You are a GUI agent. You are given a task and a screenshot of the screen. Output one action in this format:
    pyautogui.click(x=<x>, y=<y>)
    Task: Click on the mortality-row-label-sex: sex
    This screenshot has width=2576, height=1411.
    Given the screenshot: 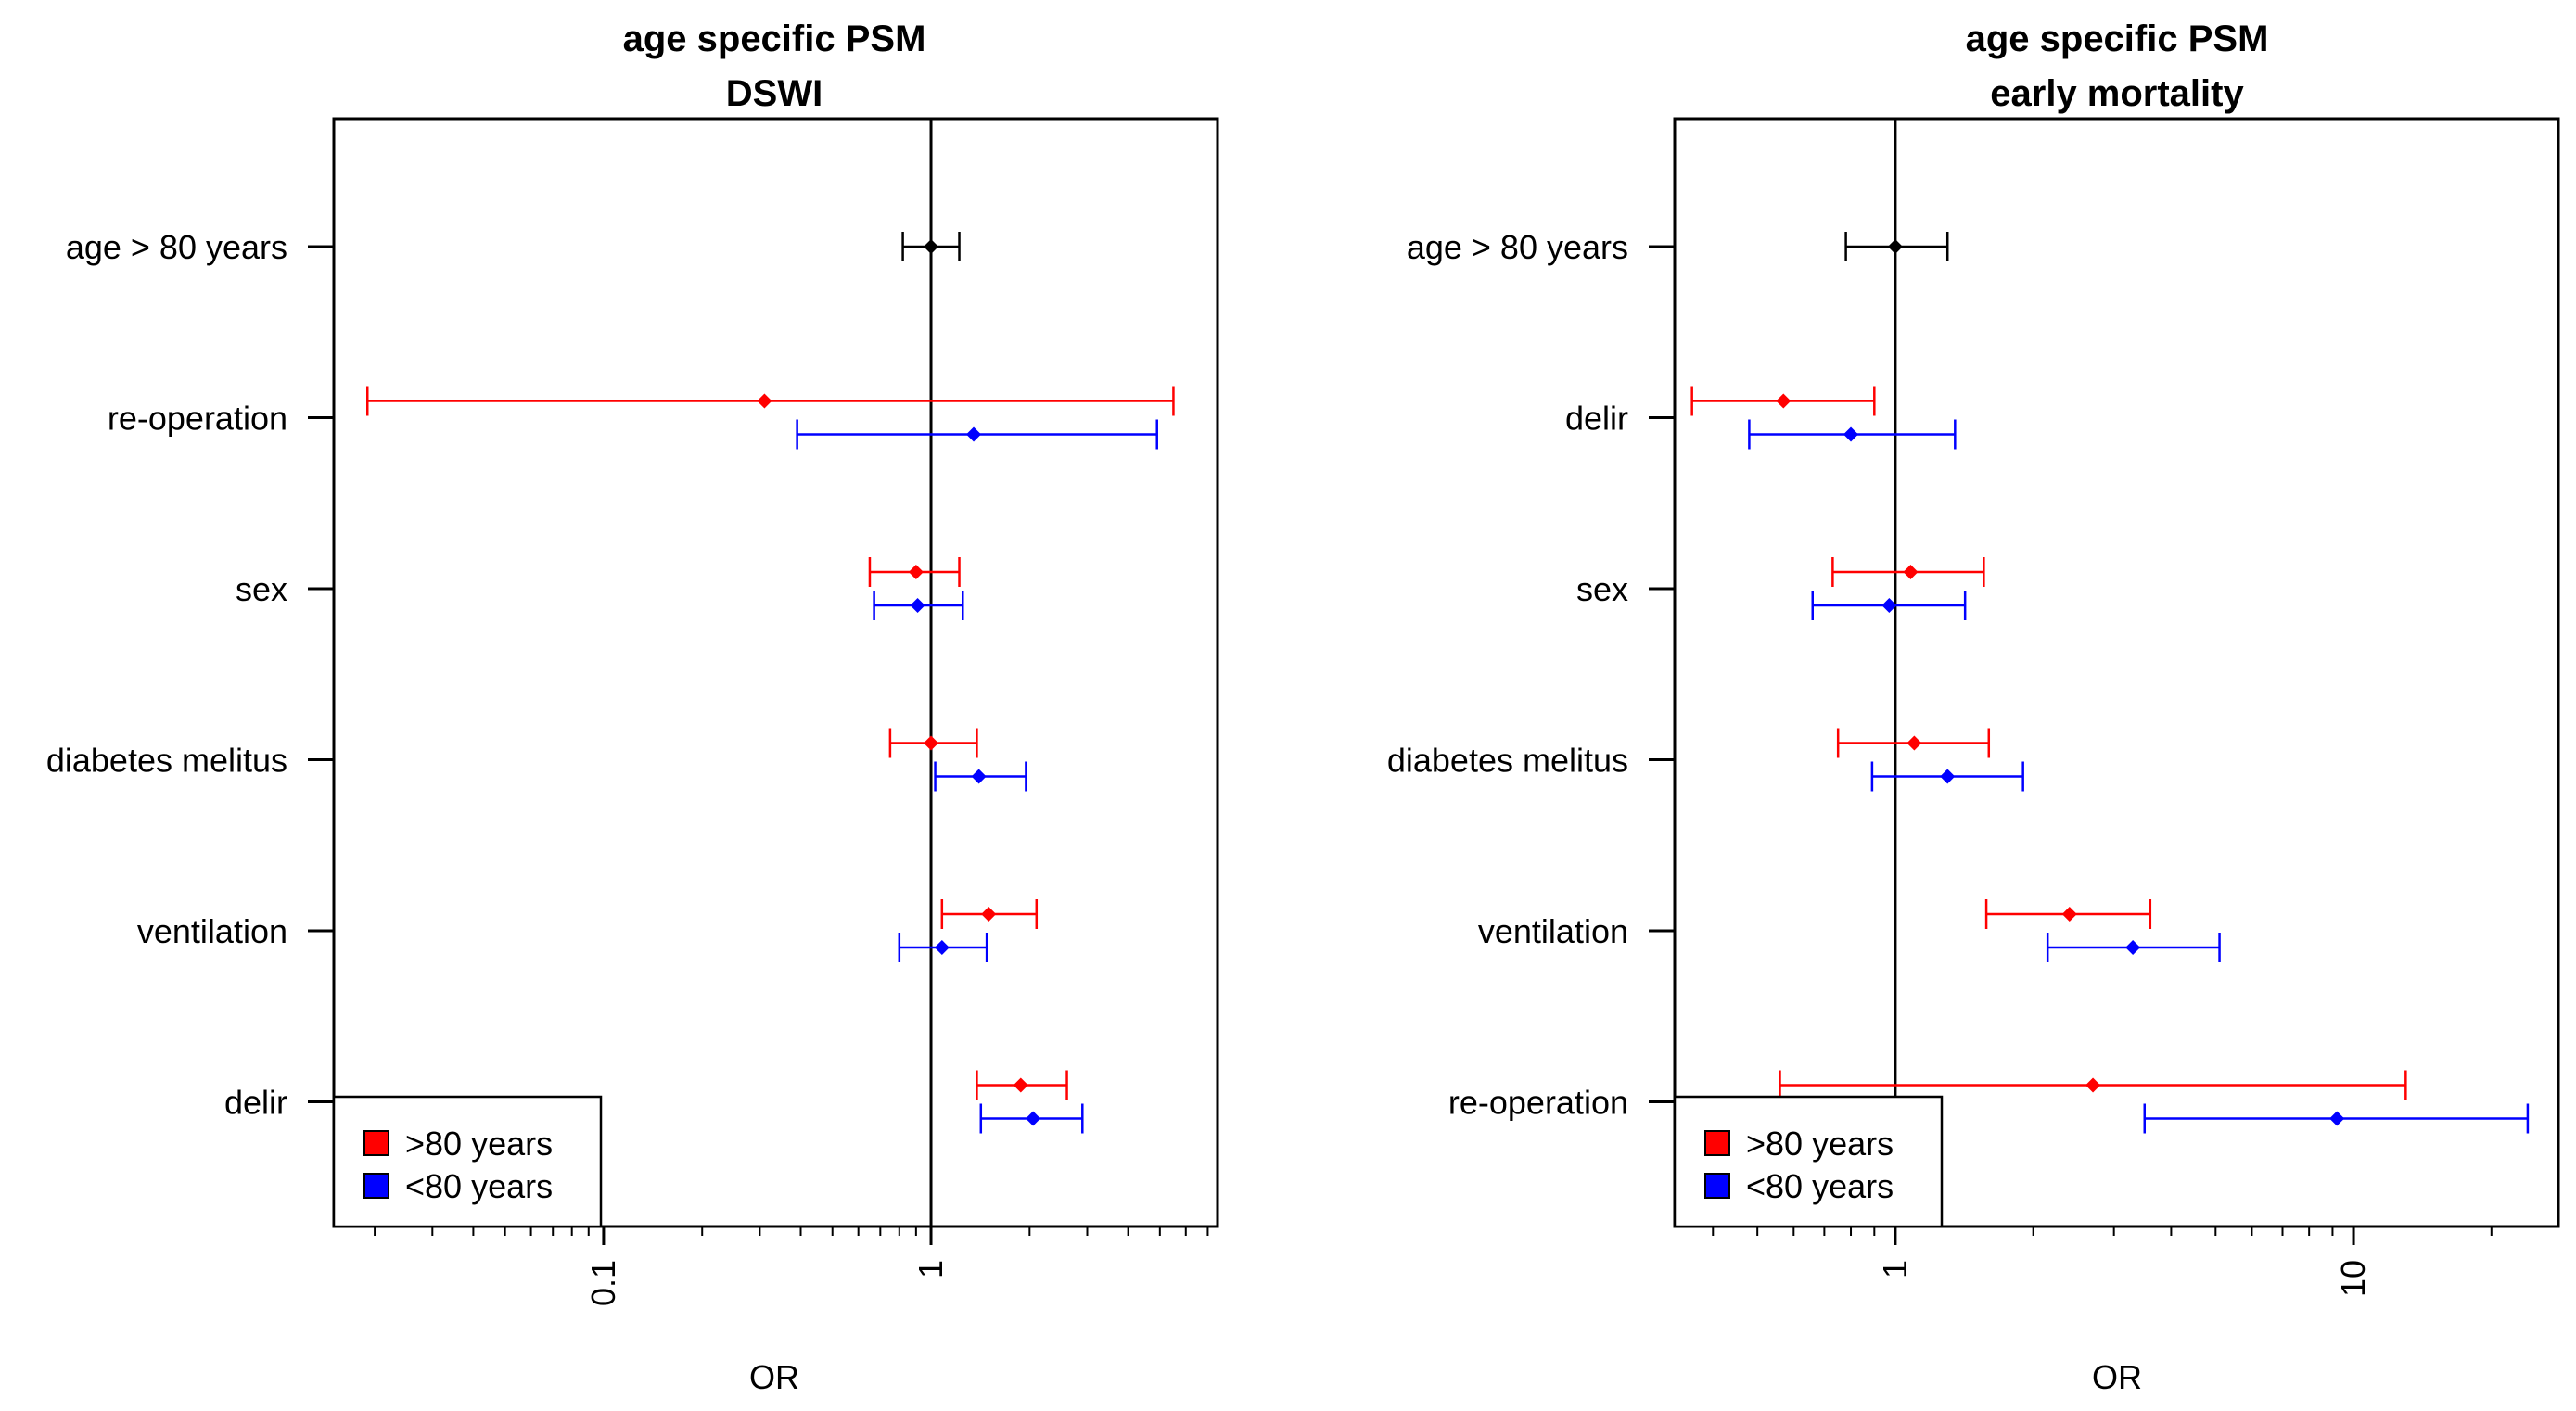 What is the action you would take?
    pyautogui.click(x=1602, y=589)
    